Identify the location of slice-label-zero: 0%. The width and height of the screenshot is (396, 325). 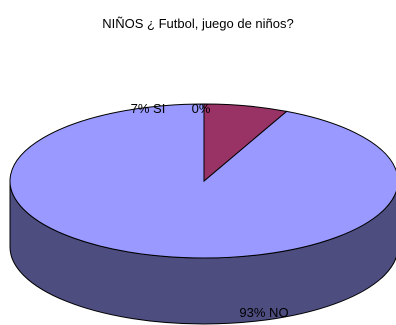
(201, 108).